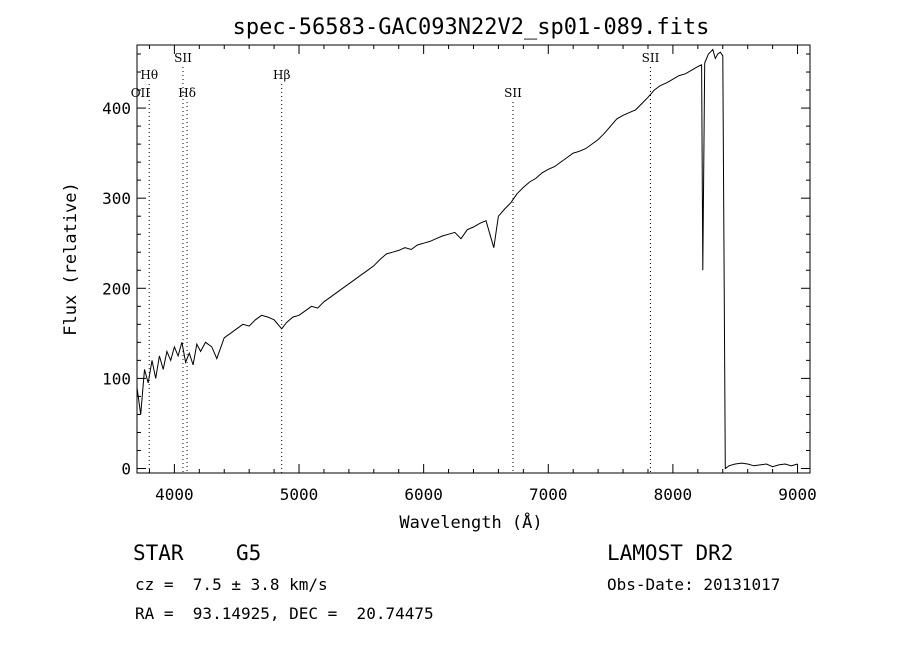 This screenshot has height=650, width=900. I want to click on redshift-line: cz = 7.5 ± 3.8 km/s, so click(231, 584).